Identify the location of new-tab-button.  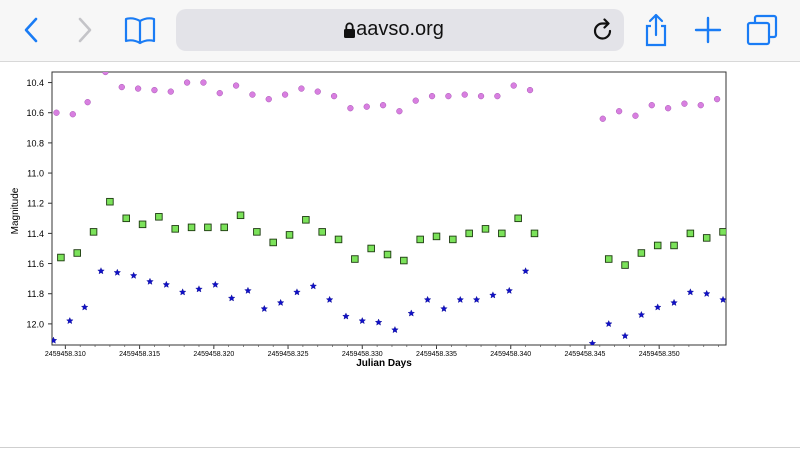
(708, 30).